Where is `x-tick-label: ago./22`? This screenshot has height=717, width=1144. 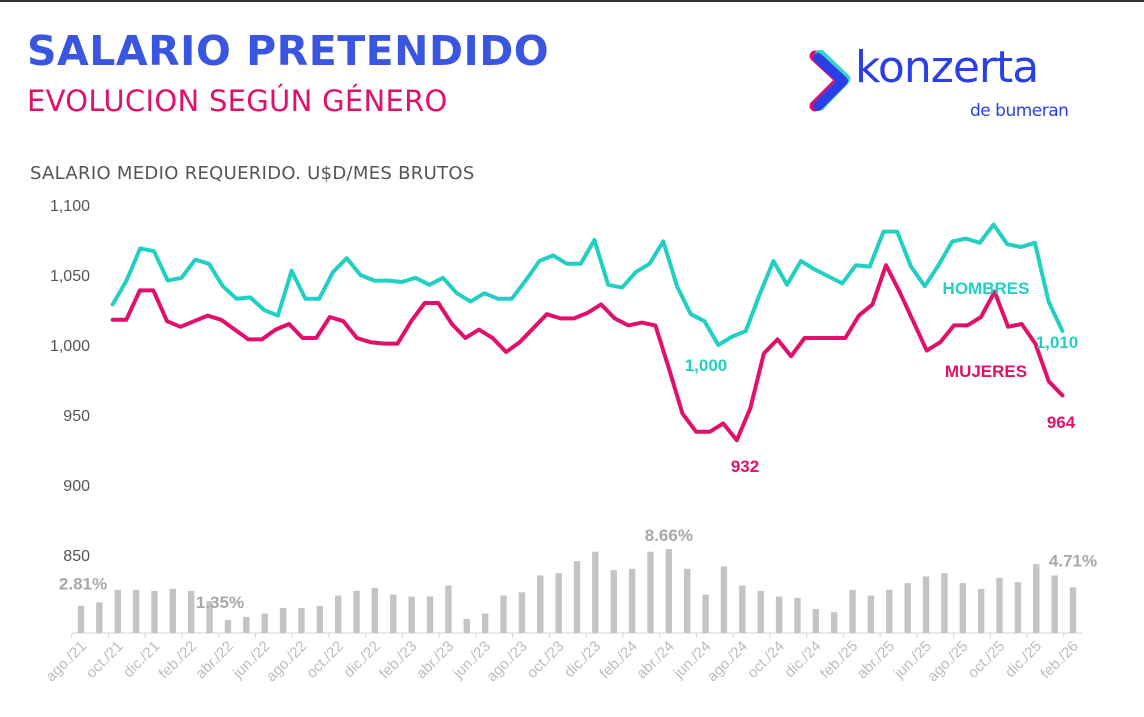
x-tick-label: ago./22 is located at coordinates (286, 661).